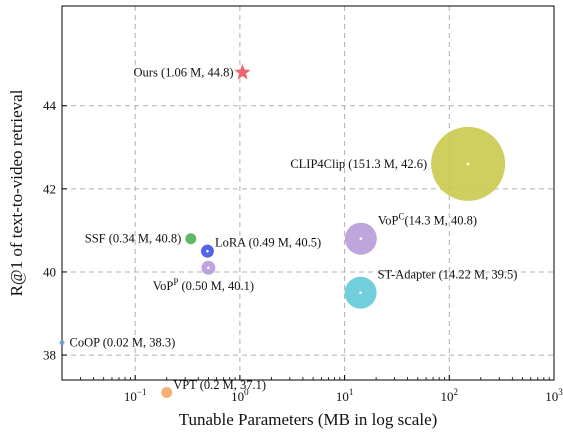 The height and width of the screenshot is (434, 563). Describe the element at coordinates (450, 395) in the screenshot. I see `x-tick-label: 10²` at that location.